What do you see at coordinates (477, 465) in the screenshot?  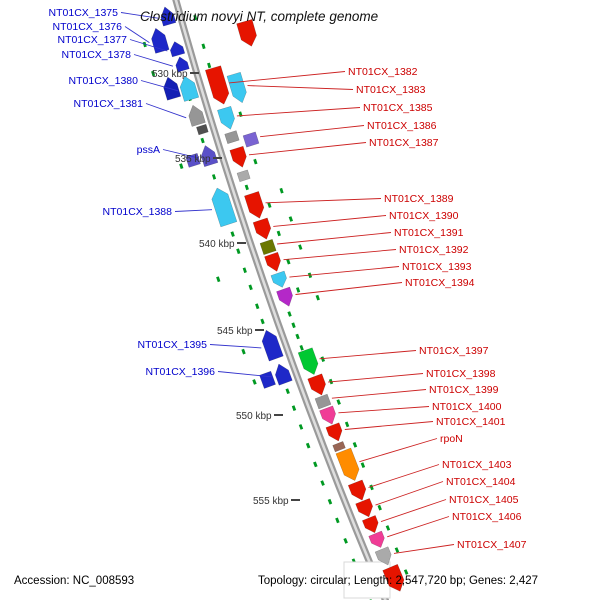 I see `gene-label-NT01CX_1403: NT01CX_1403` at bounding box center [477, 465].